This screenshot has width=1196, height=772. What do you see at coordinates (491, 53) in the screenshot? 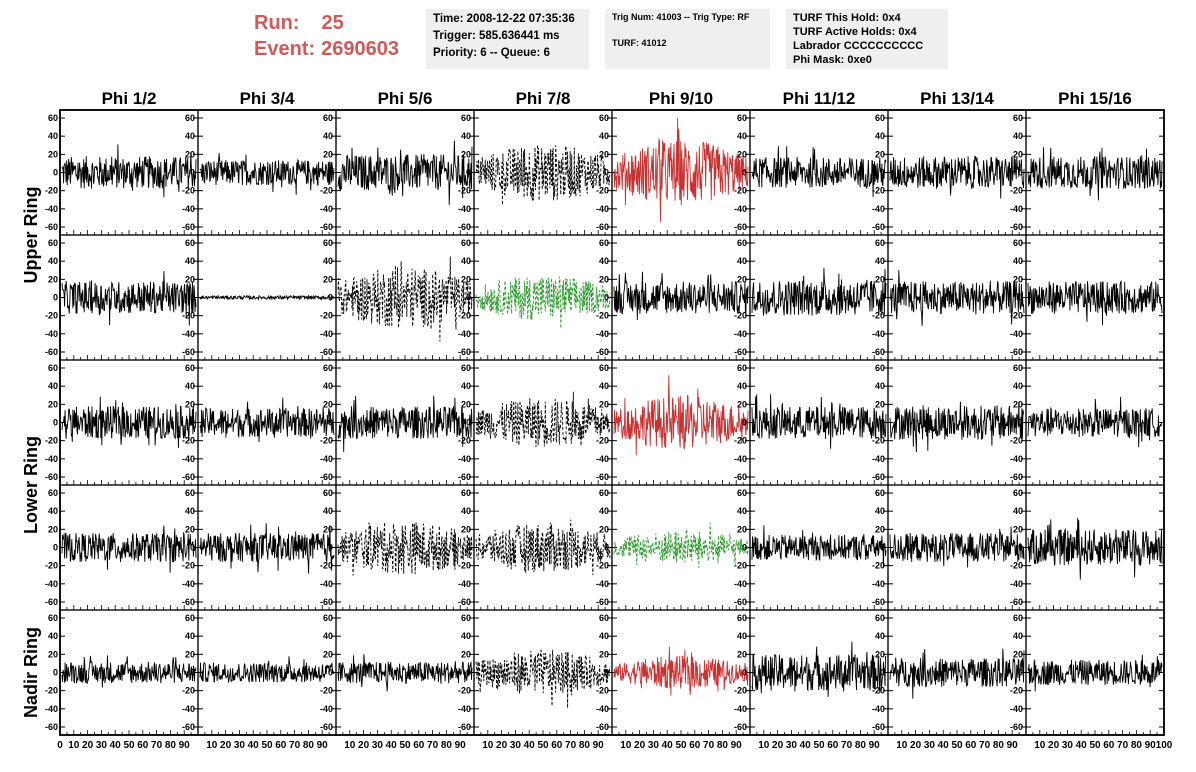
I see `priority-text: Priority: 6 -- Queue: 6` at bounding box center [491, 53].